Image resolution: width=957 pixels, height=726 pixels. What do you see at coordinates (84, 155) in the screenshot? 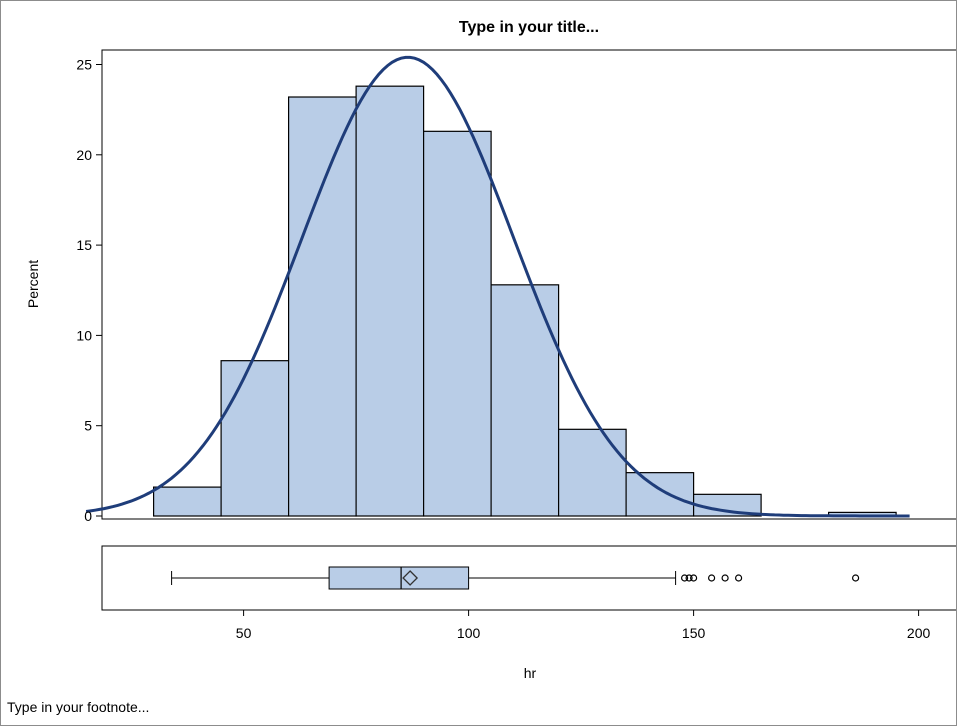
I see `y-tick-label-4: 20` at bounding box center [84, 155].